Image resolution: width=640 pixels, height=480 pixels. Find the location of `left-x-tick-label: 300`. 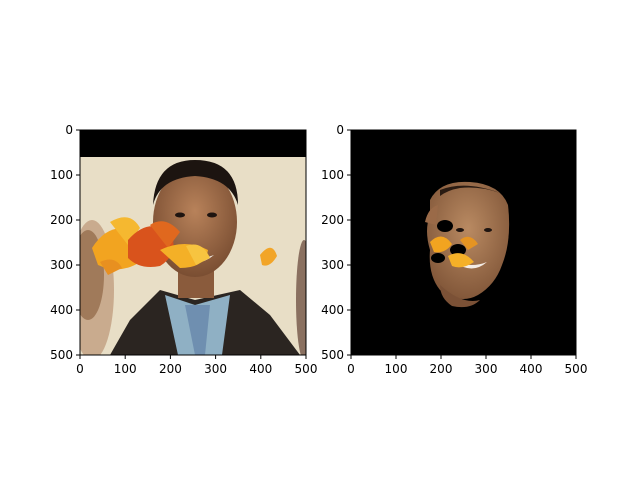

left-x-tick-label: 300 is located at coordinates (215, 369).